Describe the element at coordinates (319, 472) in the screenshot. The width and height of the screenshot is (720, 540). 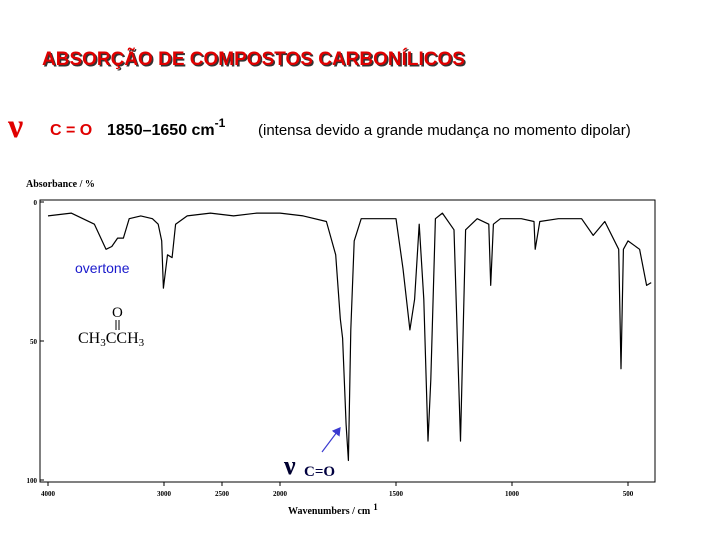
I see `peak-group: C=O` at that location.